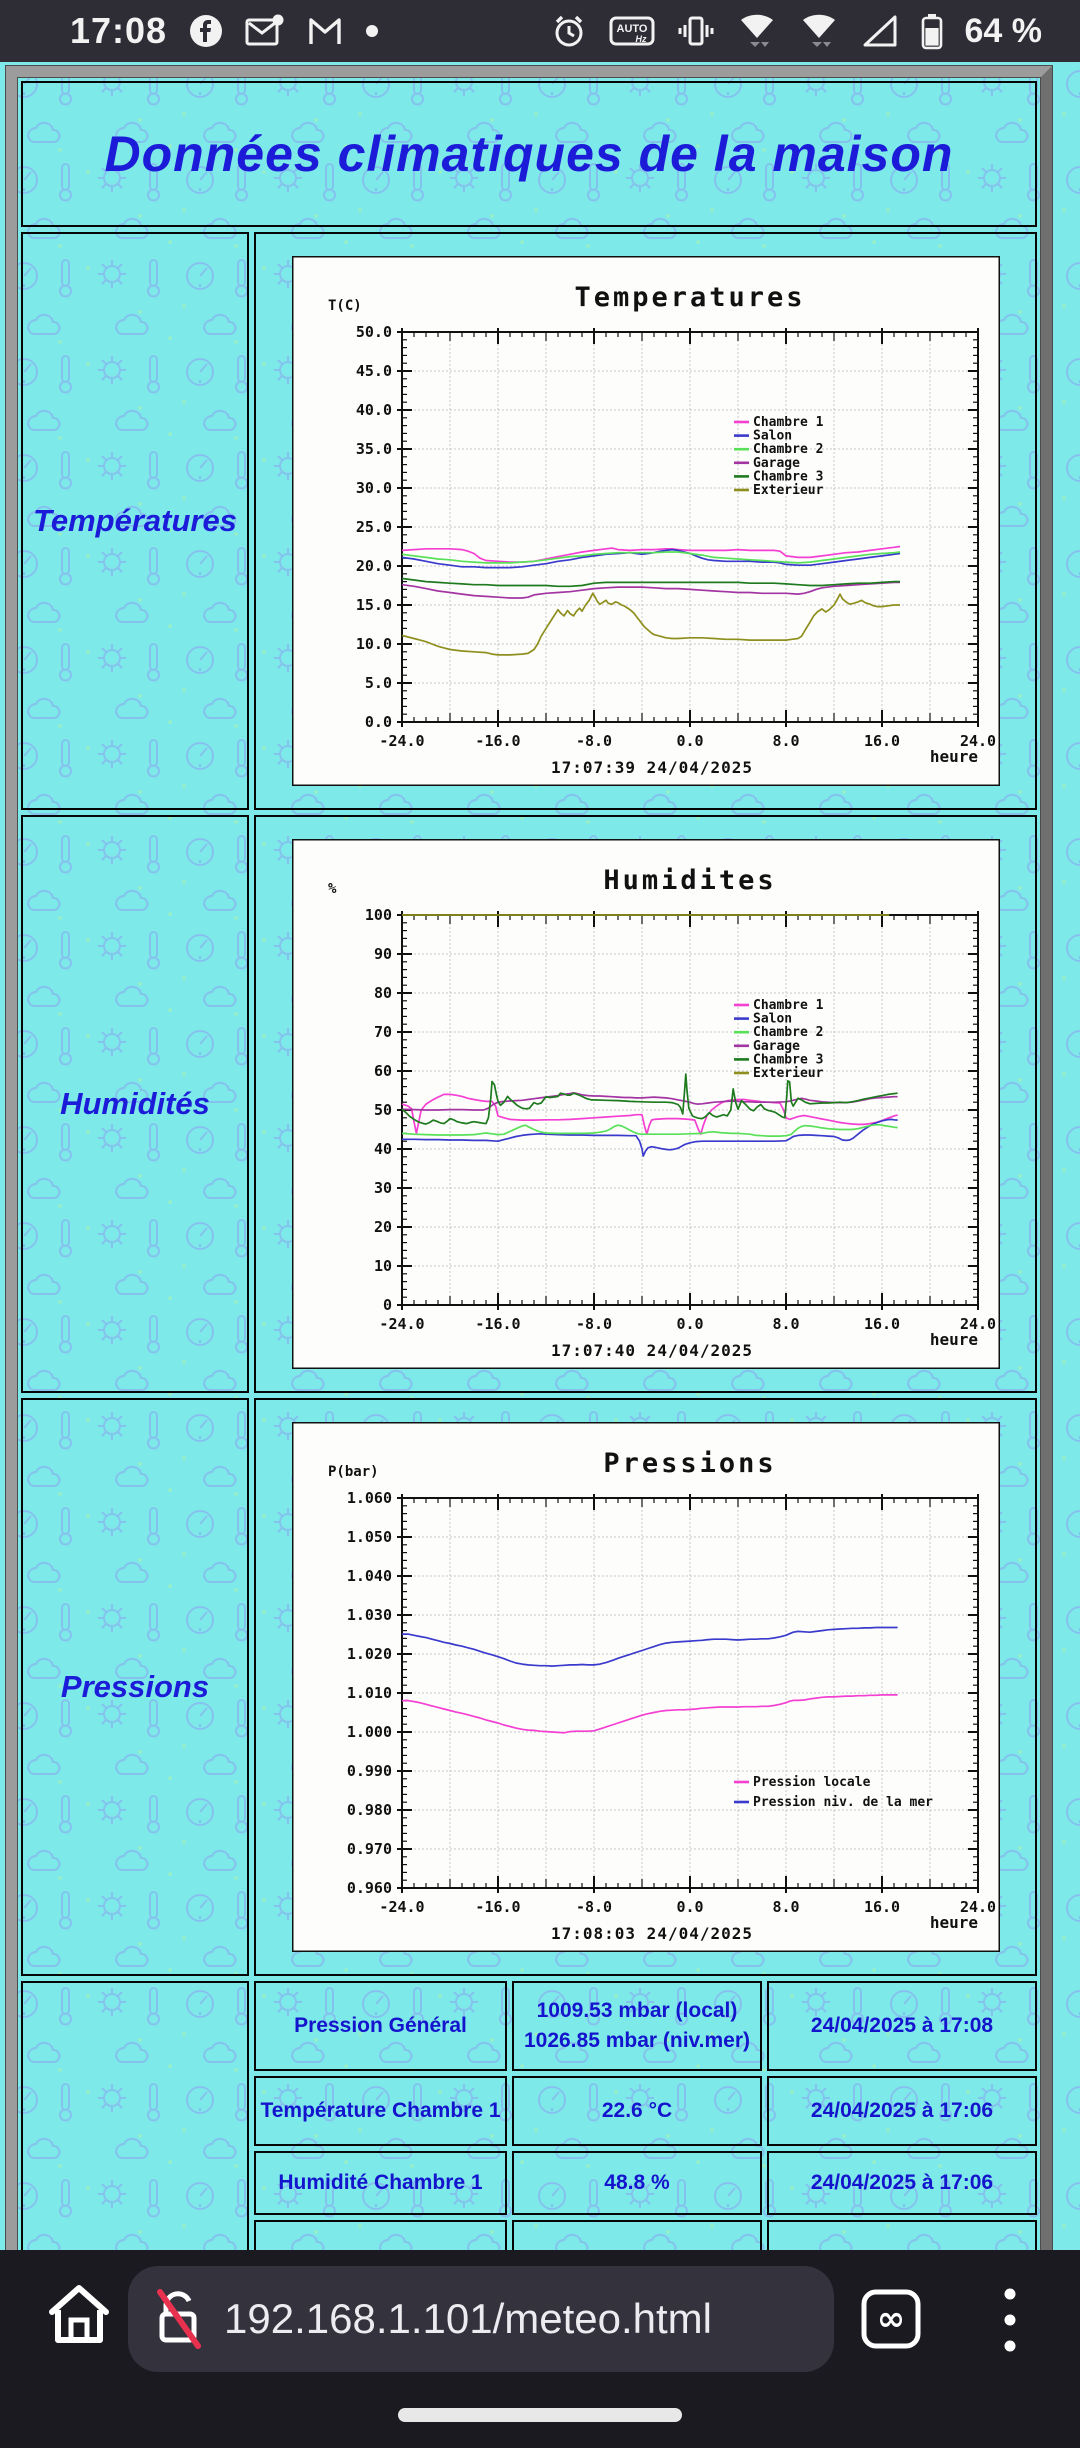 This screenshot has height=2448, width=1080. I want to click on home-button, so click(79, 2317).